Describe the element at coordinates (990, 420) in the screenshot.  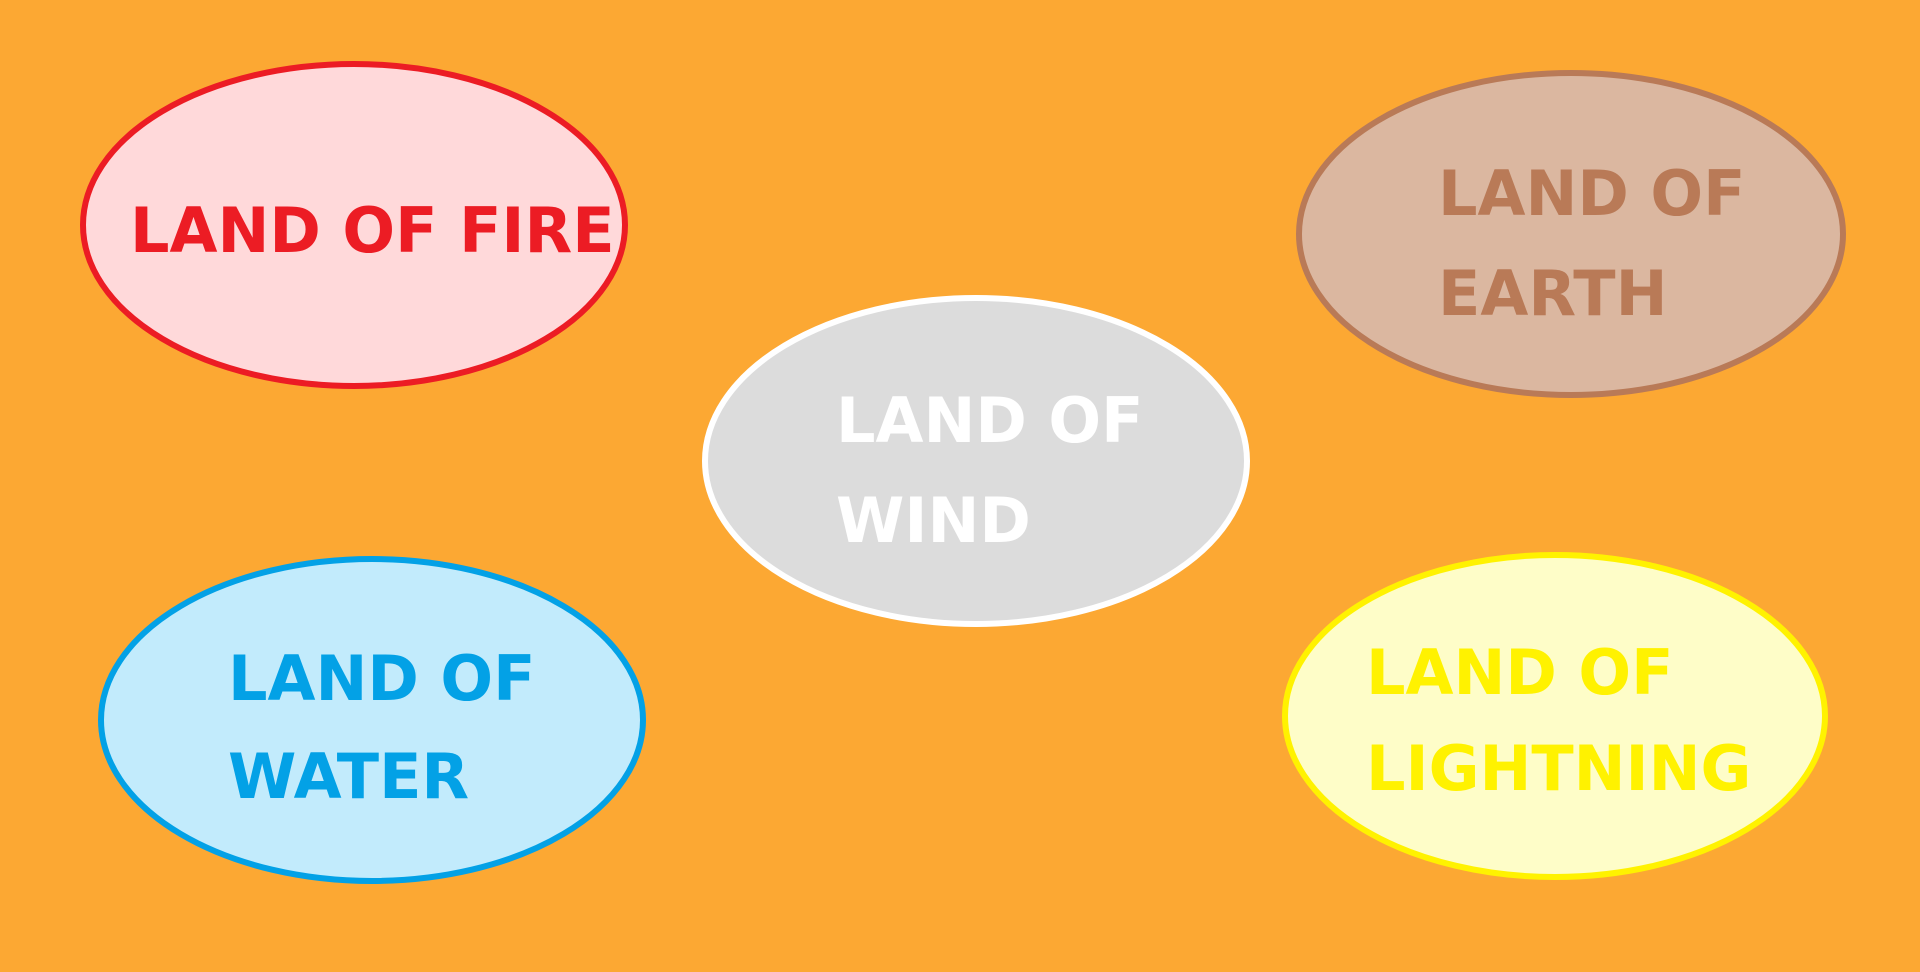
I see `land-of-wind-label-line-1: LAND OF` at that location.